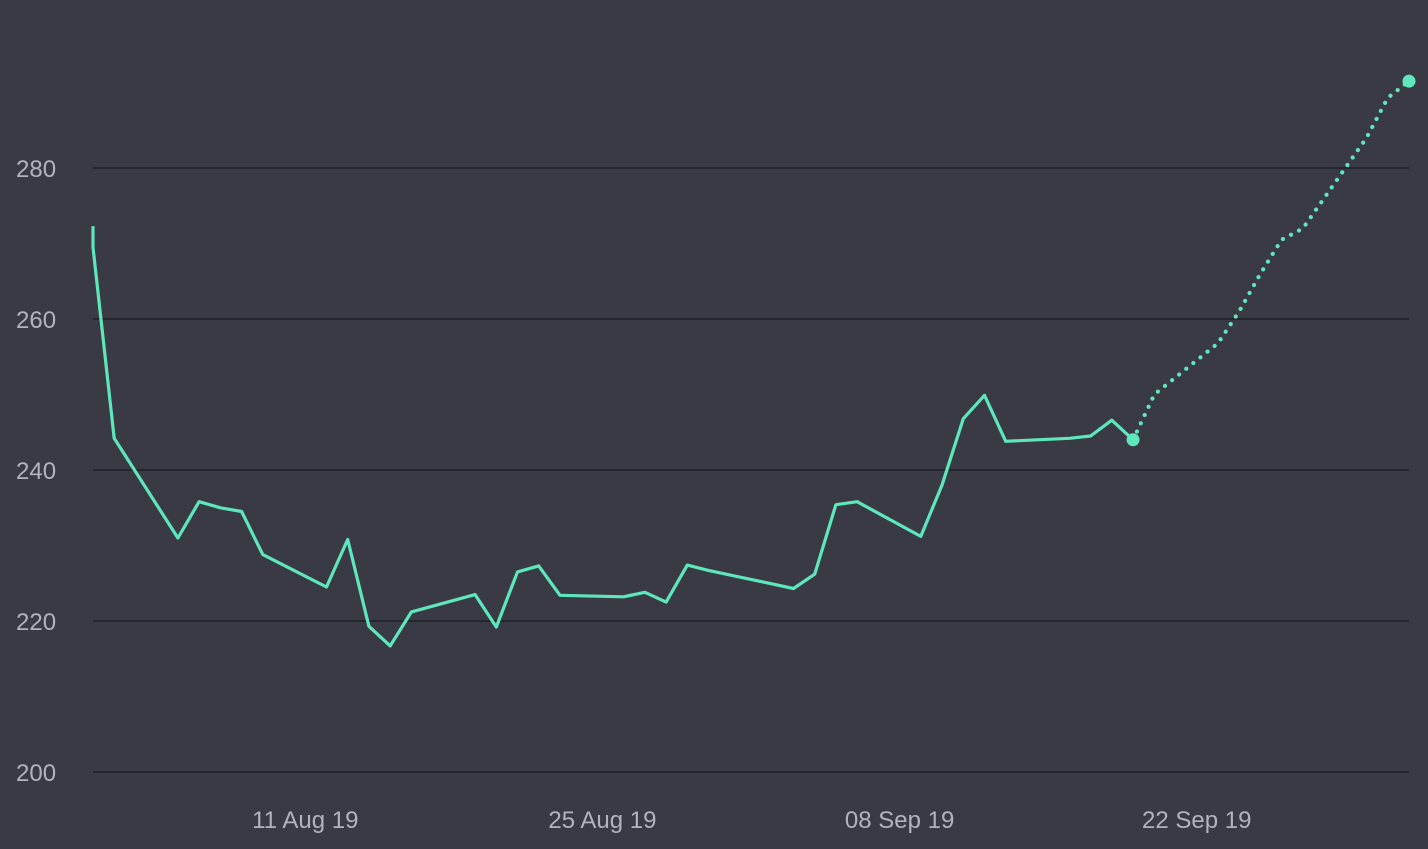  Describe the element at coordinates (36, 622) in the screenshot. I see `y-tick-label: 220` at that location.